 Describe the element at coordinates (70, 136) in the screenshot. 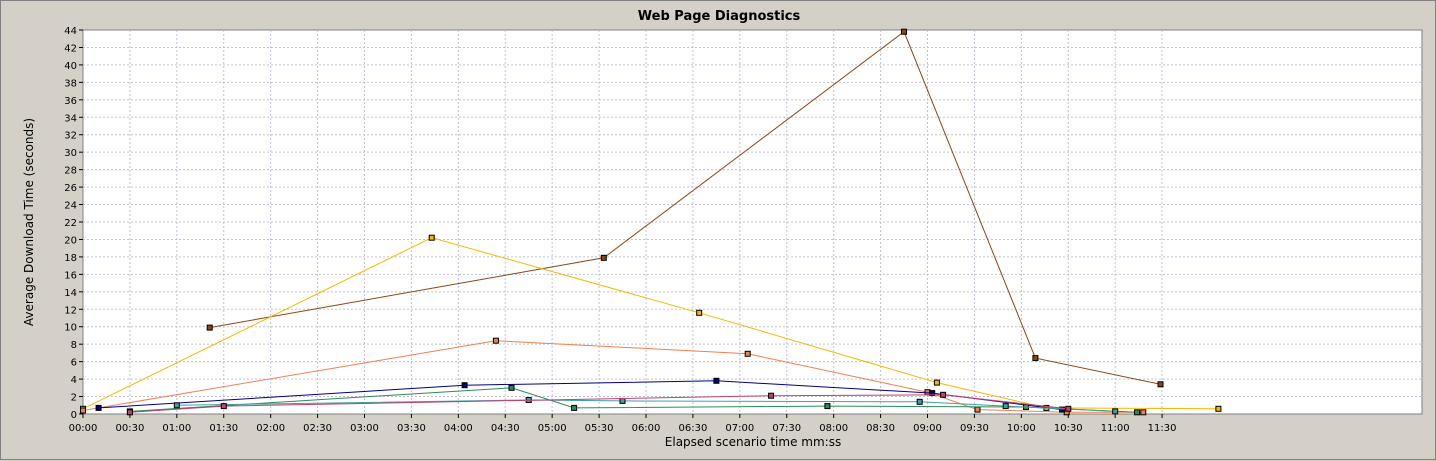

I see `y-tick-label: 32` at that location.